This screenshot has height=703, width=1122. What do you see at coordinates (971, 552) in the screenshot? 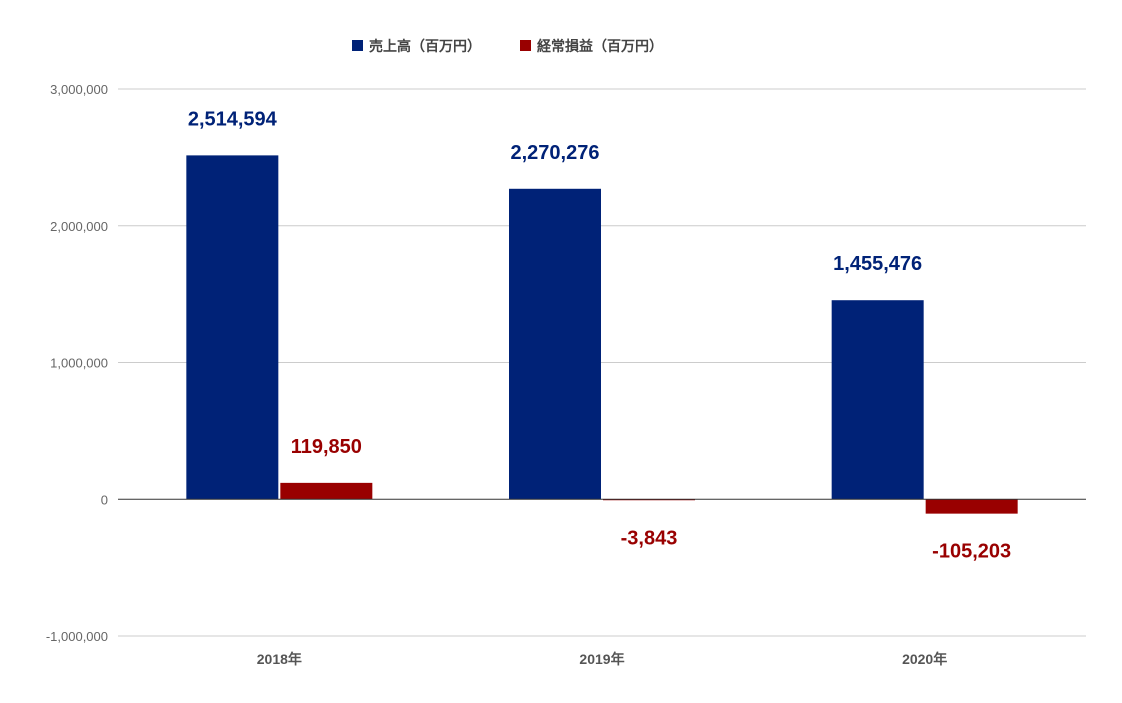
I see `data-label: -105,203` at bounding box center [971, 552].